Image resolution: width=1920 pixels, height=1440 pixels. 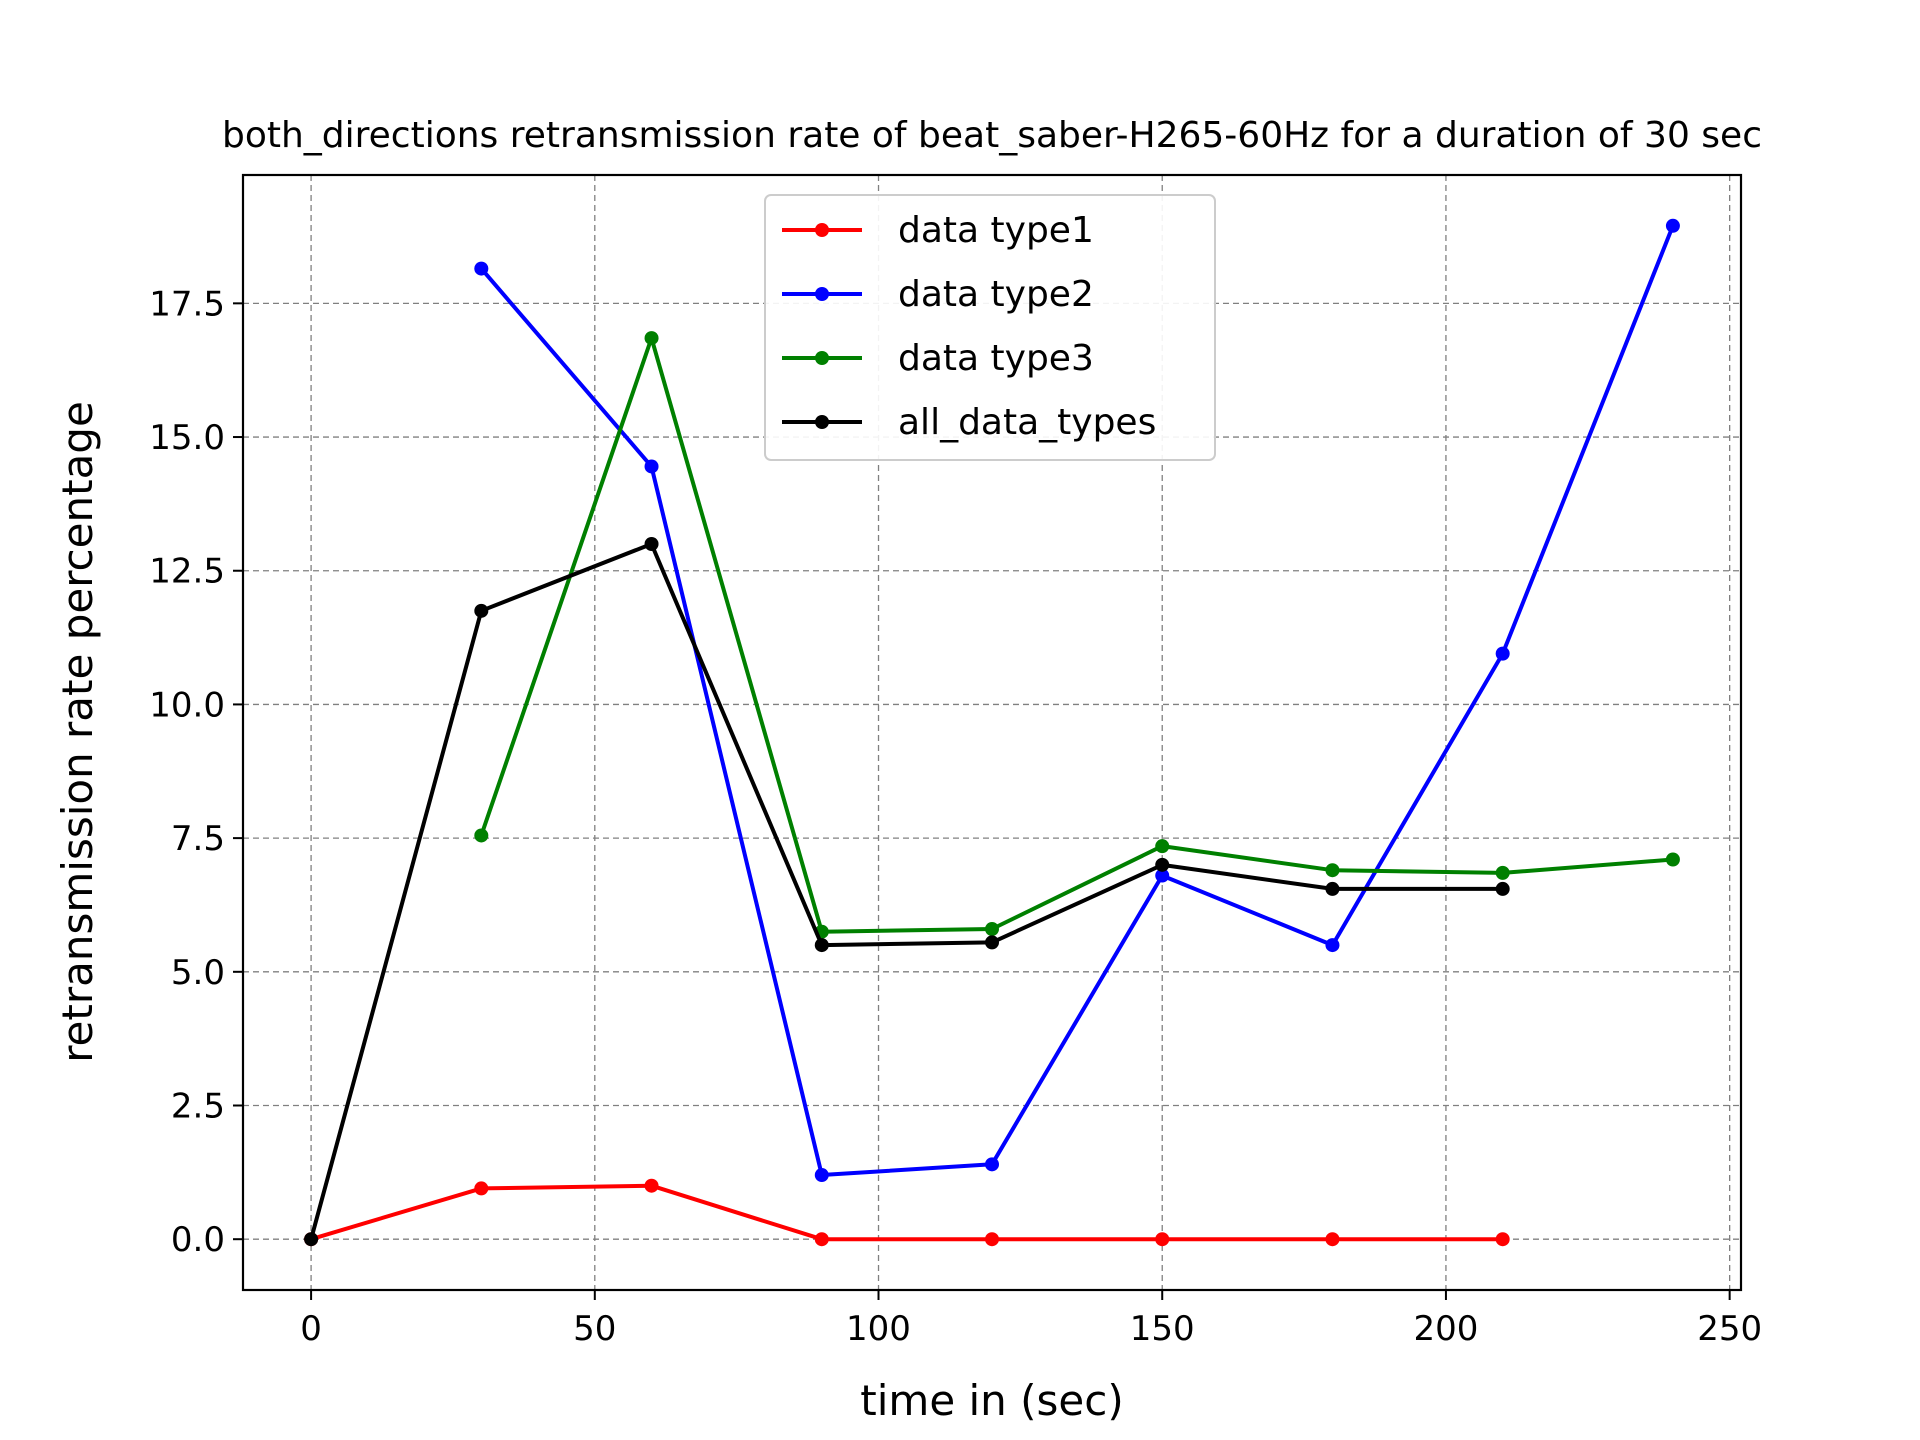 I want to click on y-tick-label: 15.0, so click(x=187, y=438).